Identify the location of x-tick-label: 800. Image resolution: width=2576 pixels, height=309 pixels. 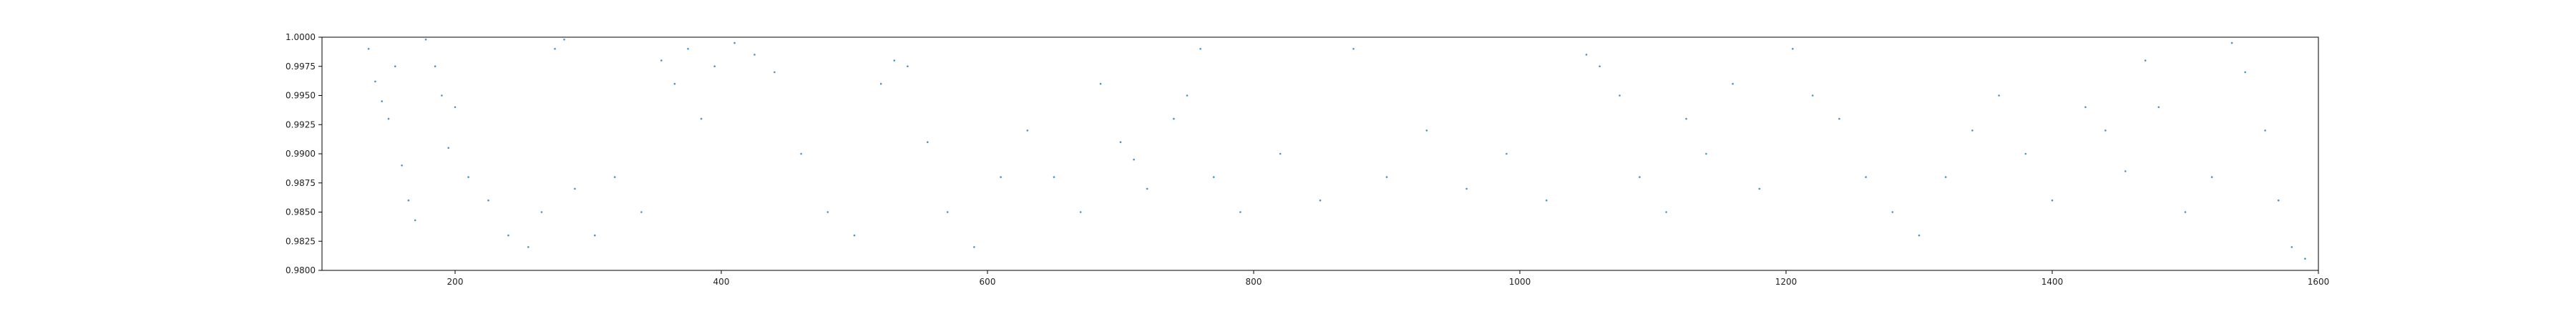
(1254, 282).